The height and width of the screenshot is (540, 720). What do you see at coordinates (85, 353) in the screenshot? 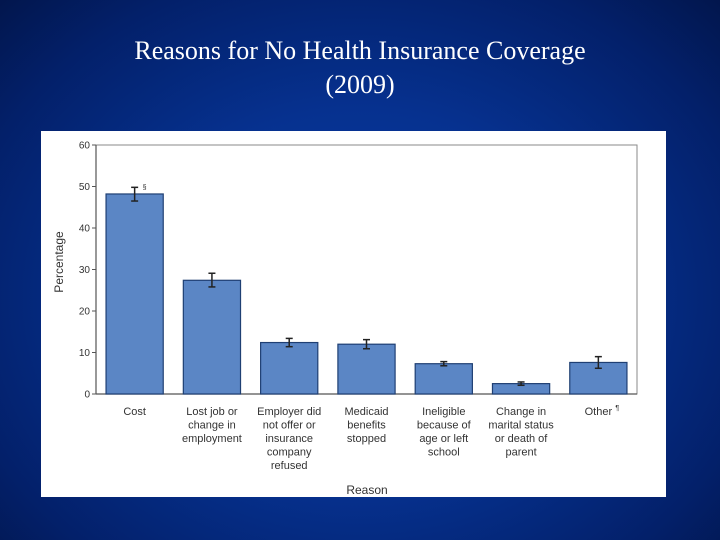
I see `y-tick-label: 10` at bounding box center [85, 353].